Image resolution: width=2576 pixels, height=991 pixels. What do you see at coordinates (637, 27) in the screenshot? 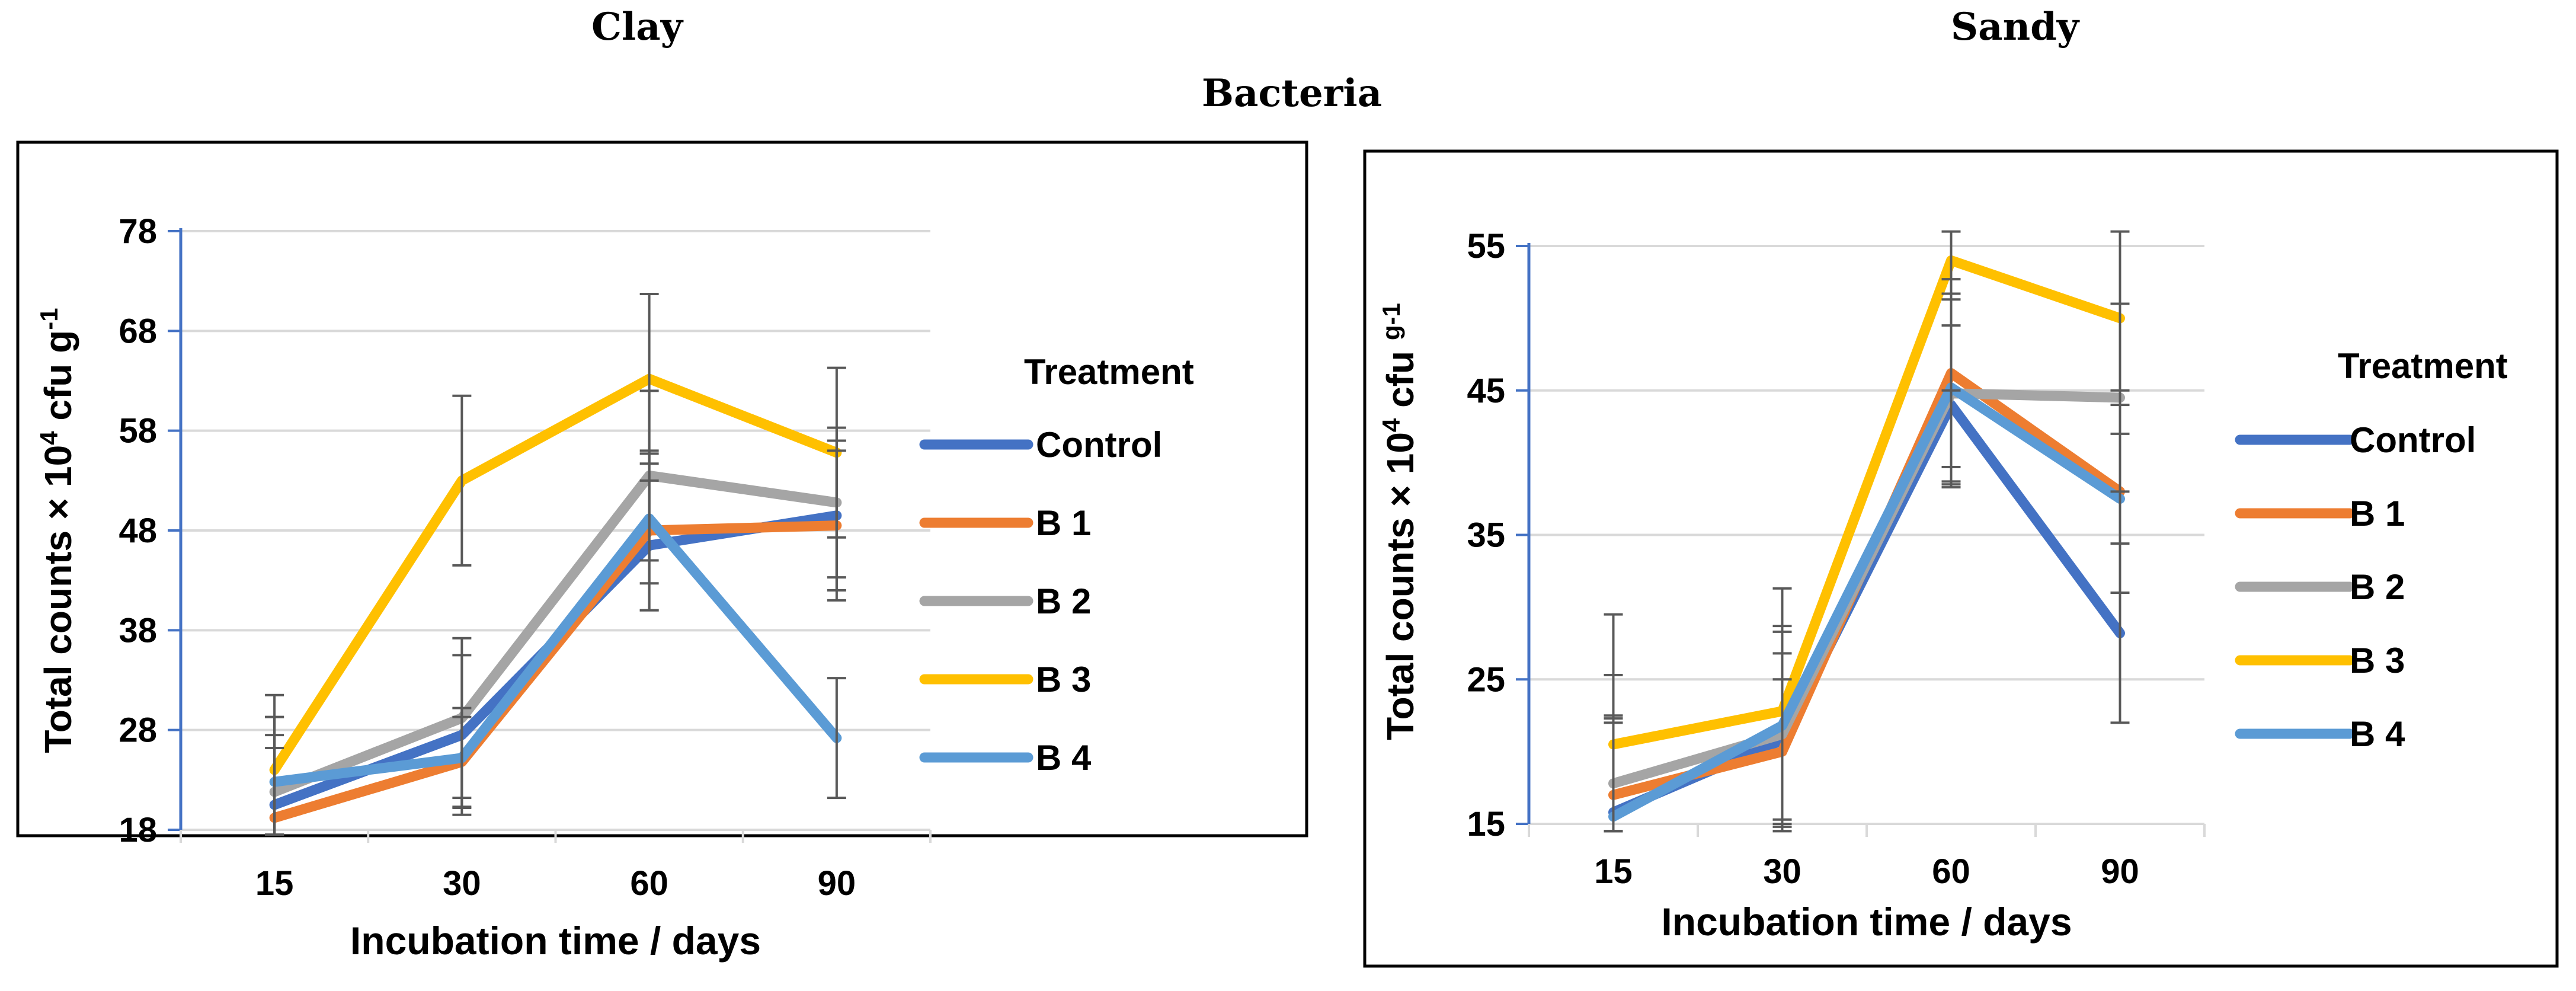
I see `chart-header-clay: Clay` at bounding box center [637, 27].